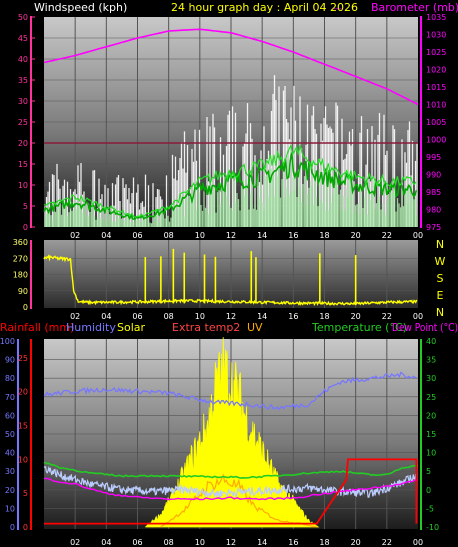  Describe the element at coordinates (23, 122) in the screenshot. I see `wind-left-tick: 25` at that location.